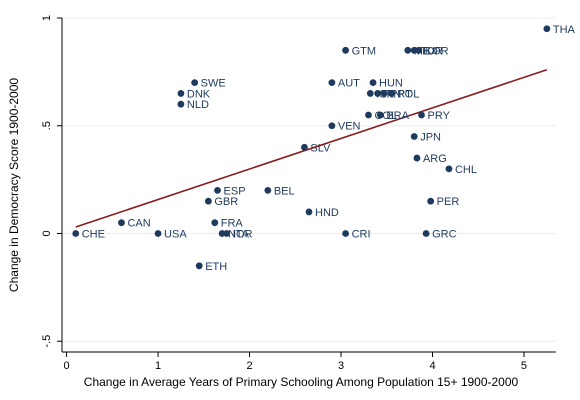 This screenshot has height=400, width=580. I want to click on point-label-gbr: GBR, so click(226, 202).